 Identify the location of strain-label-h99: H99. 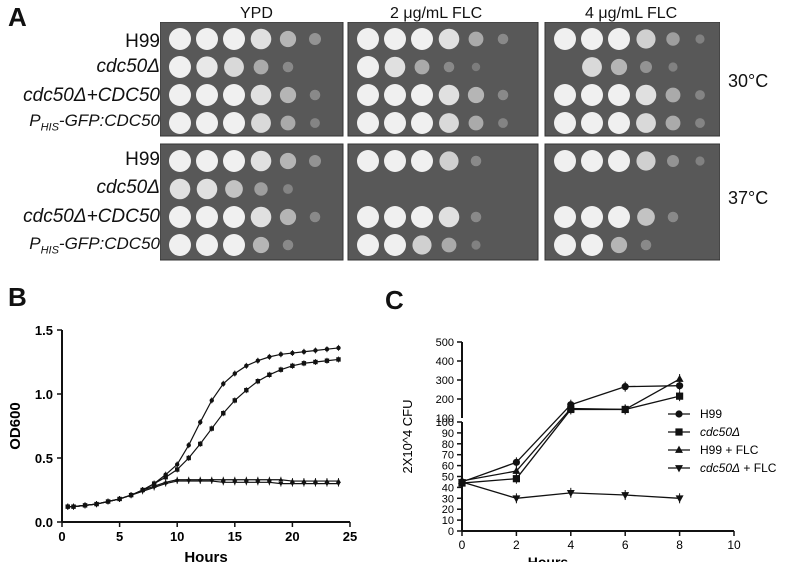
(142, 41).